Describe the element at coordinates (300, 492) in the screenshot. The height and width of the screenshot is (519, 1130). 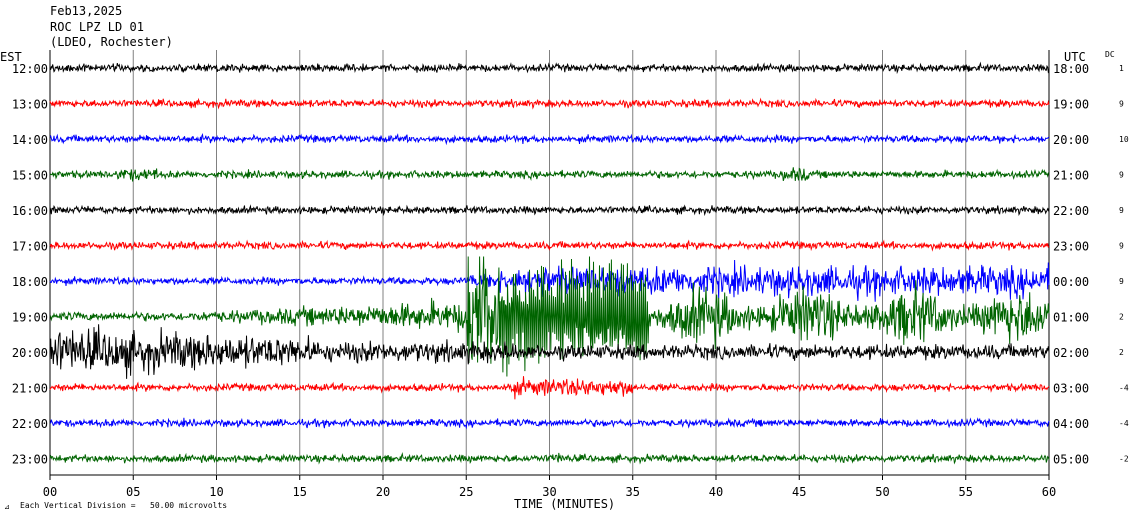
I see `x-tick-label: 15` at that location.